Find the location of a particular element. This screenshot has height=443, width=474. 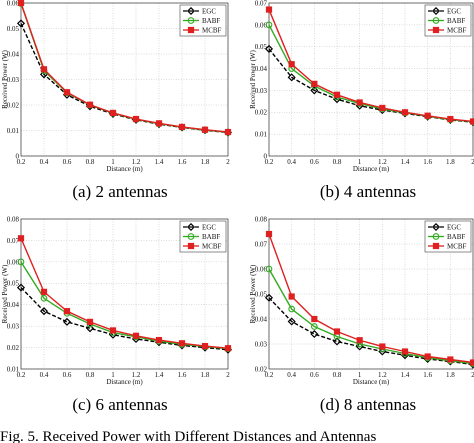

x-tick-label: 0.4 is located at coordinates (291, 162).